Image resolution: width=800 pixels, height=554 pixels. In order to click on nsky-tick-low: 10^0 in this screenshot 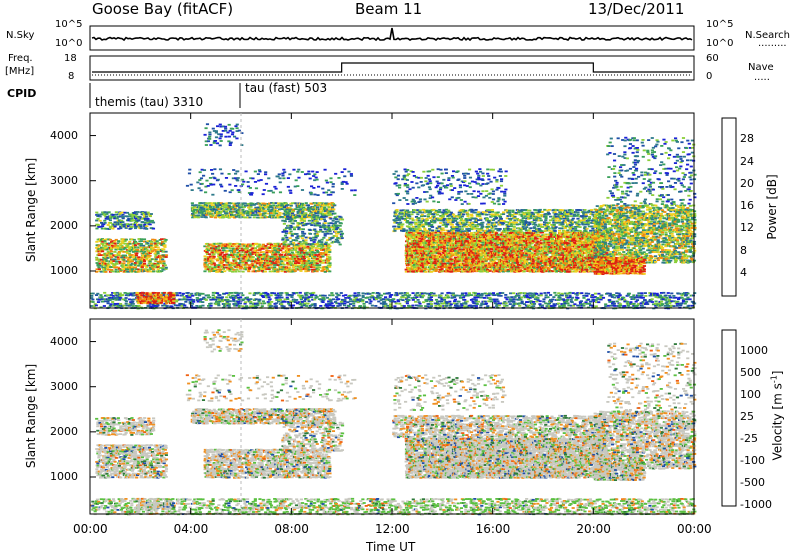, I will do `click(68, 43)`.